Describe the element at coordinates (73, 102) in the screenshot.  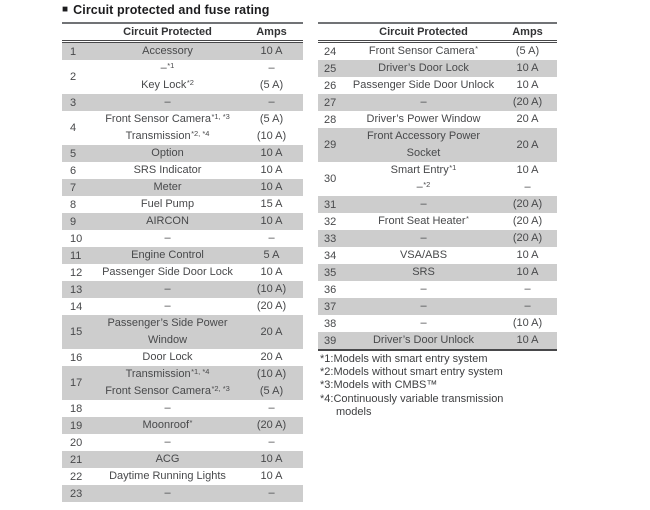
I see `fuse-number: 3` at that location.